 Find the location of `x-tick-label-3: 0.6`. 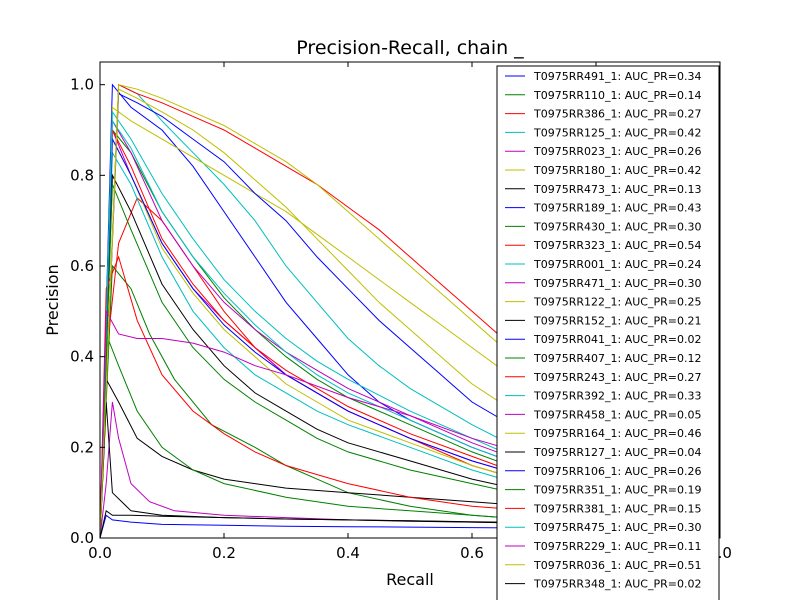

x-tick-label-3: 0.6 is located at coordinates (472, 553).